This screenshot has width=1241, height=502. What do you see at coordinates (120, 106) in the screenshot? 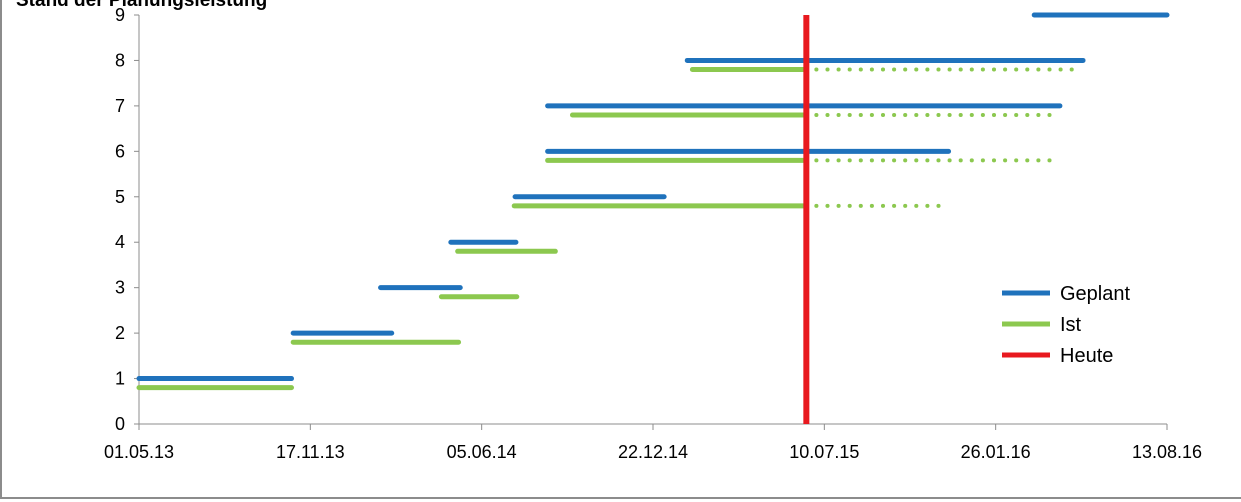
I see `y-tick-label: 7` at bounding box center [120, 106].